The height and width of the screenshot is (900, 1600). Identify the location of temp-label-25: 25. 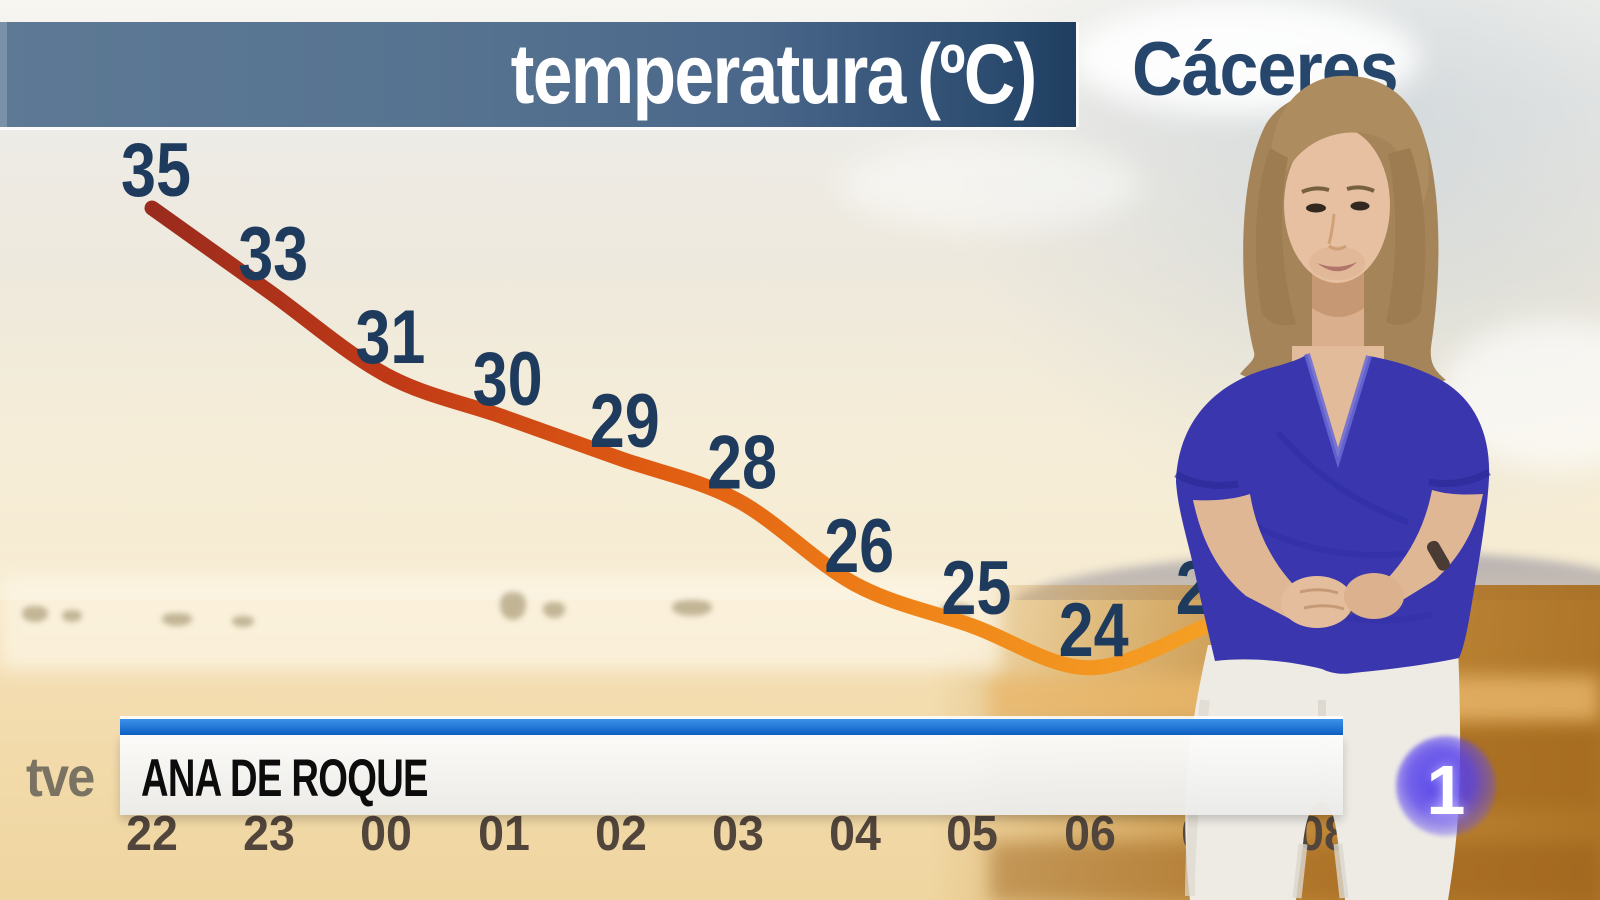
(976, 588).